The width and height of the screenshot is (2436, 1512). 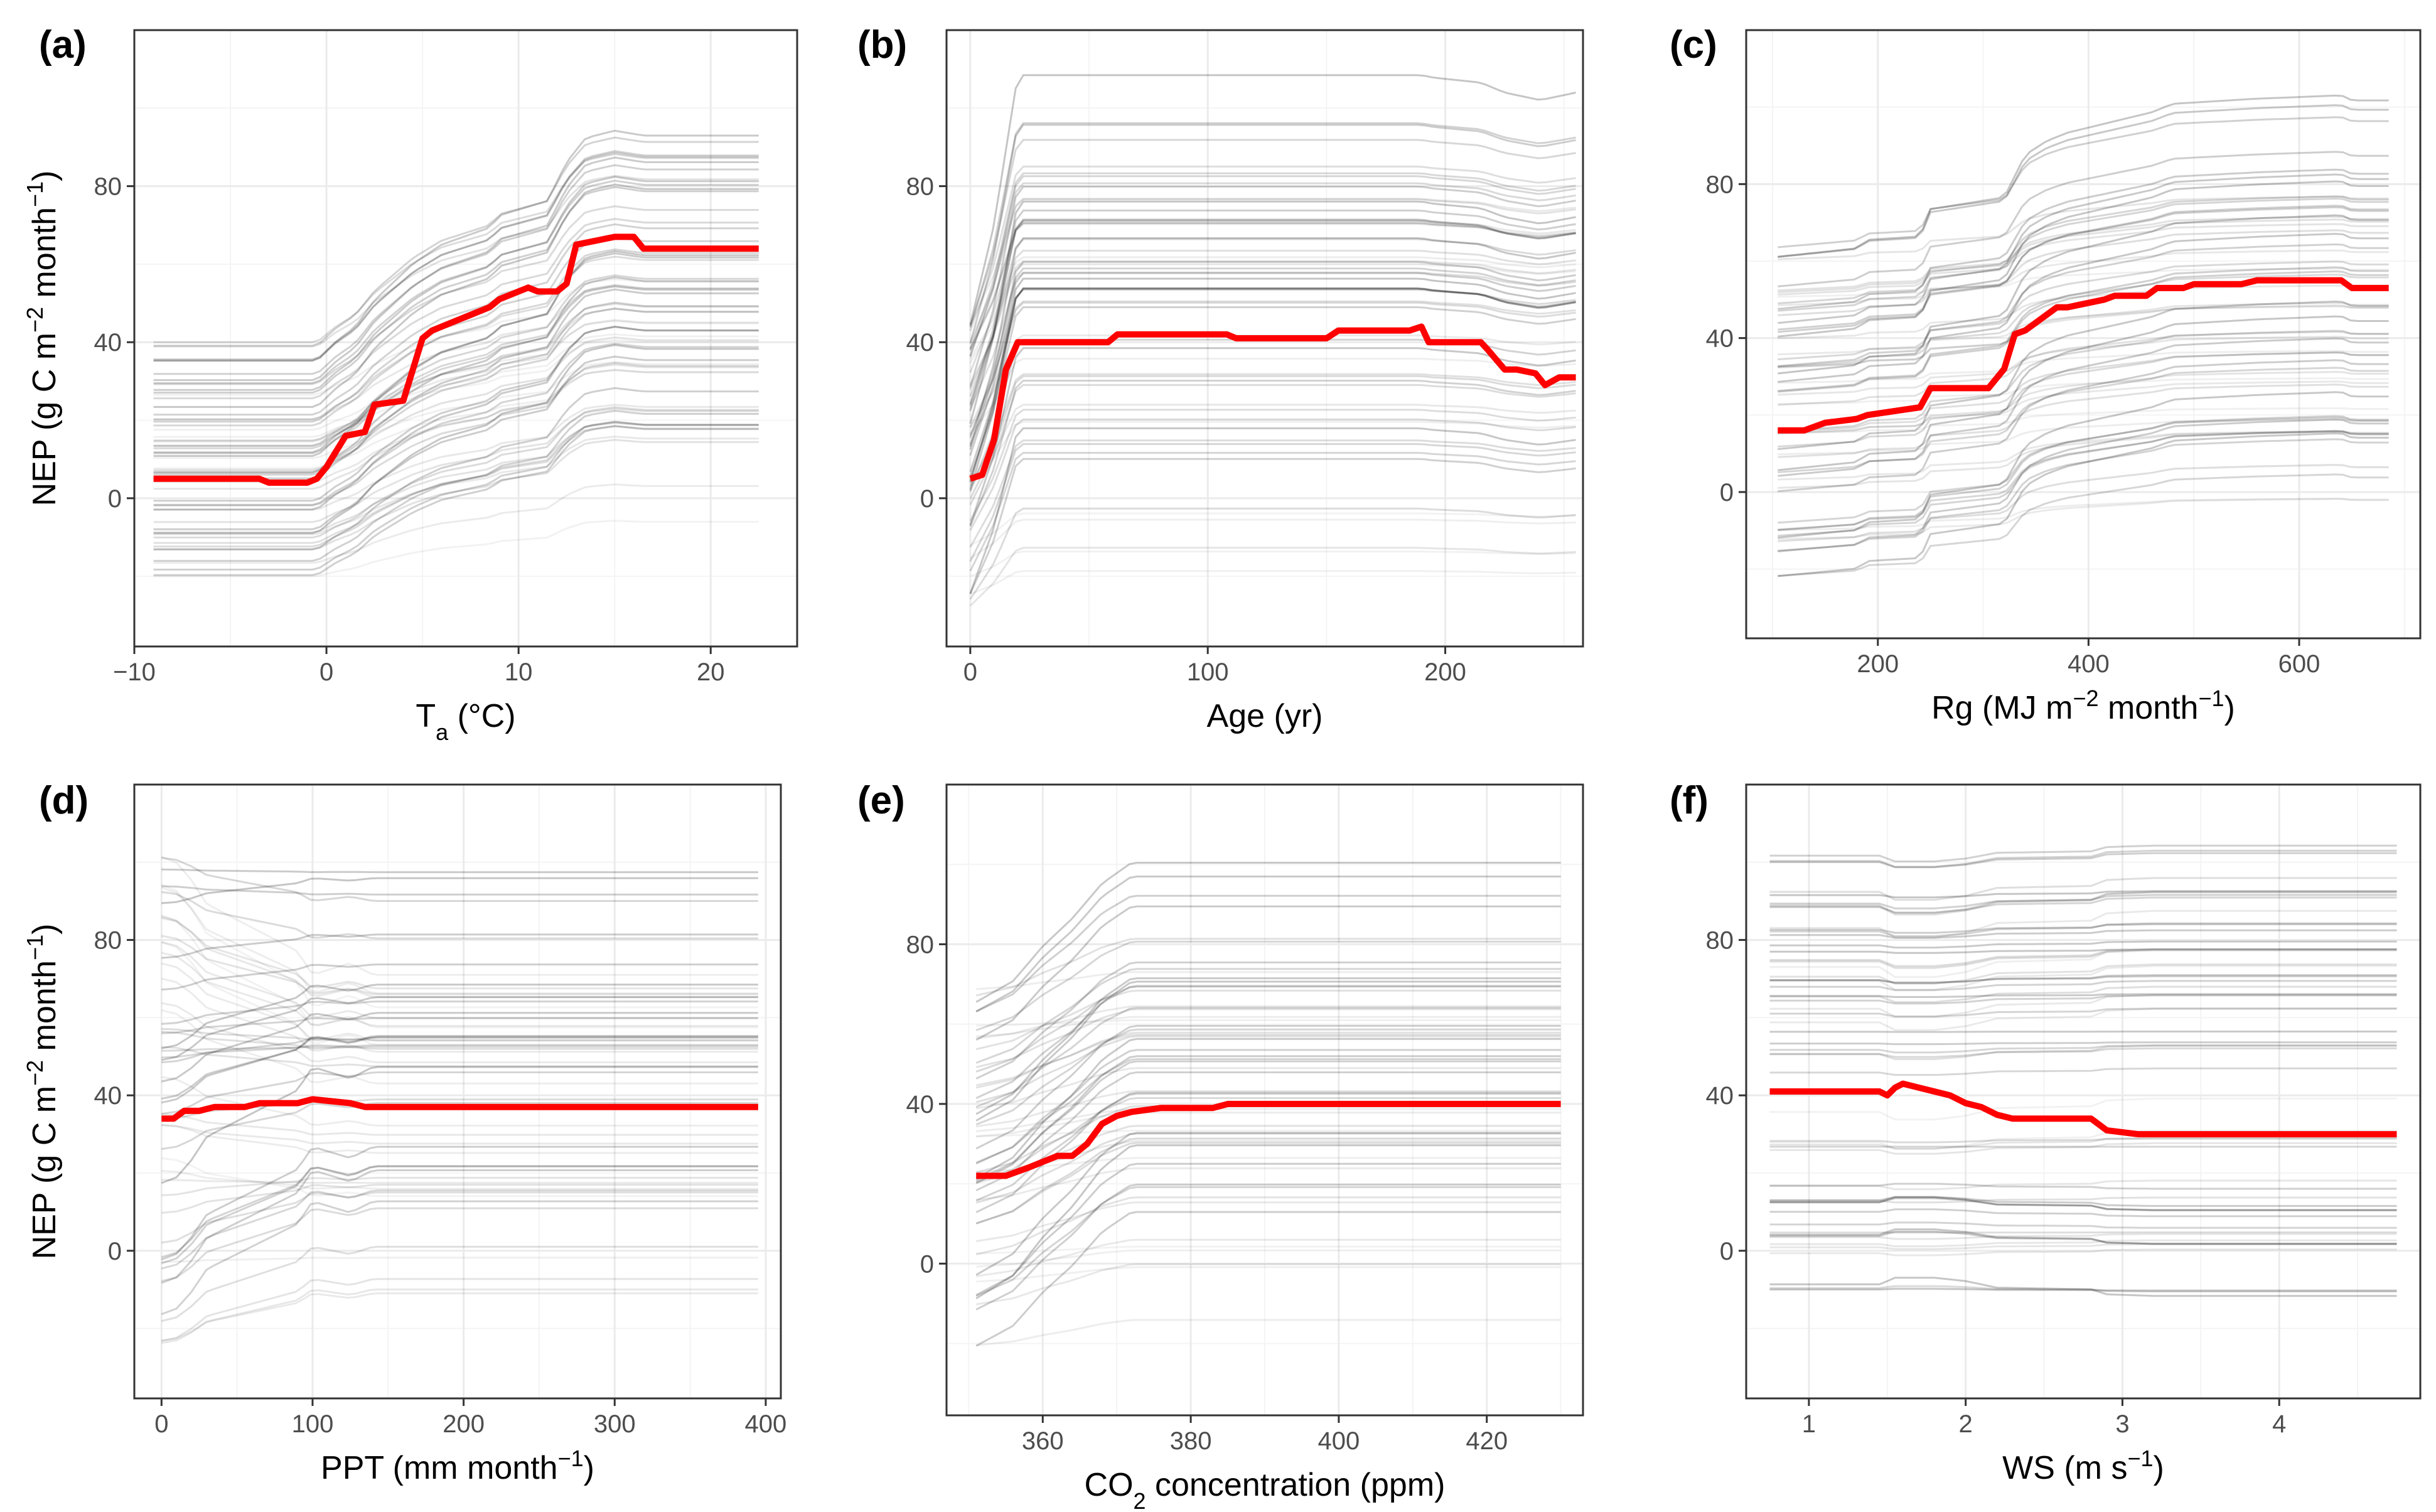 I want to click on panel-label: (f), so click(x=1689, y=800).